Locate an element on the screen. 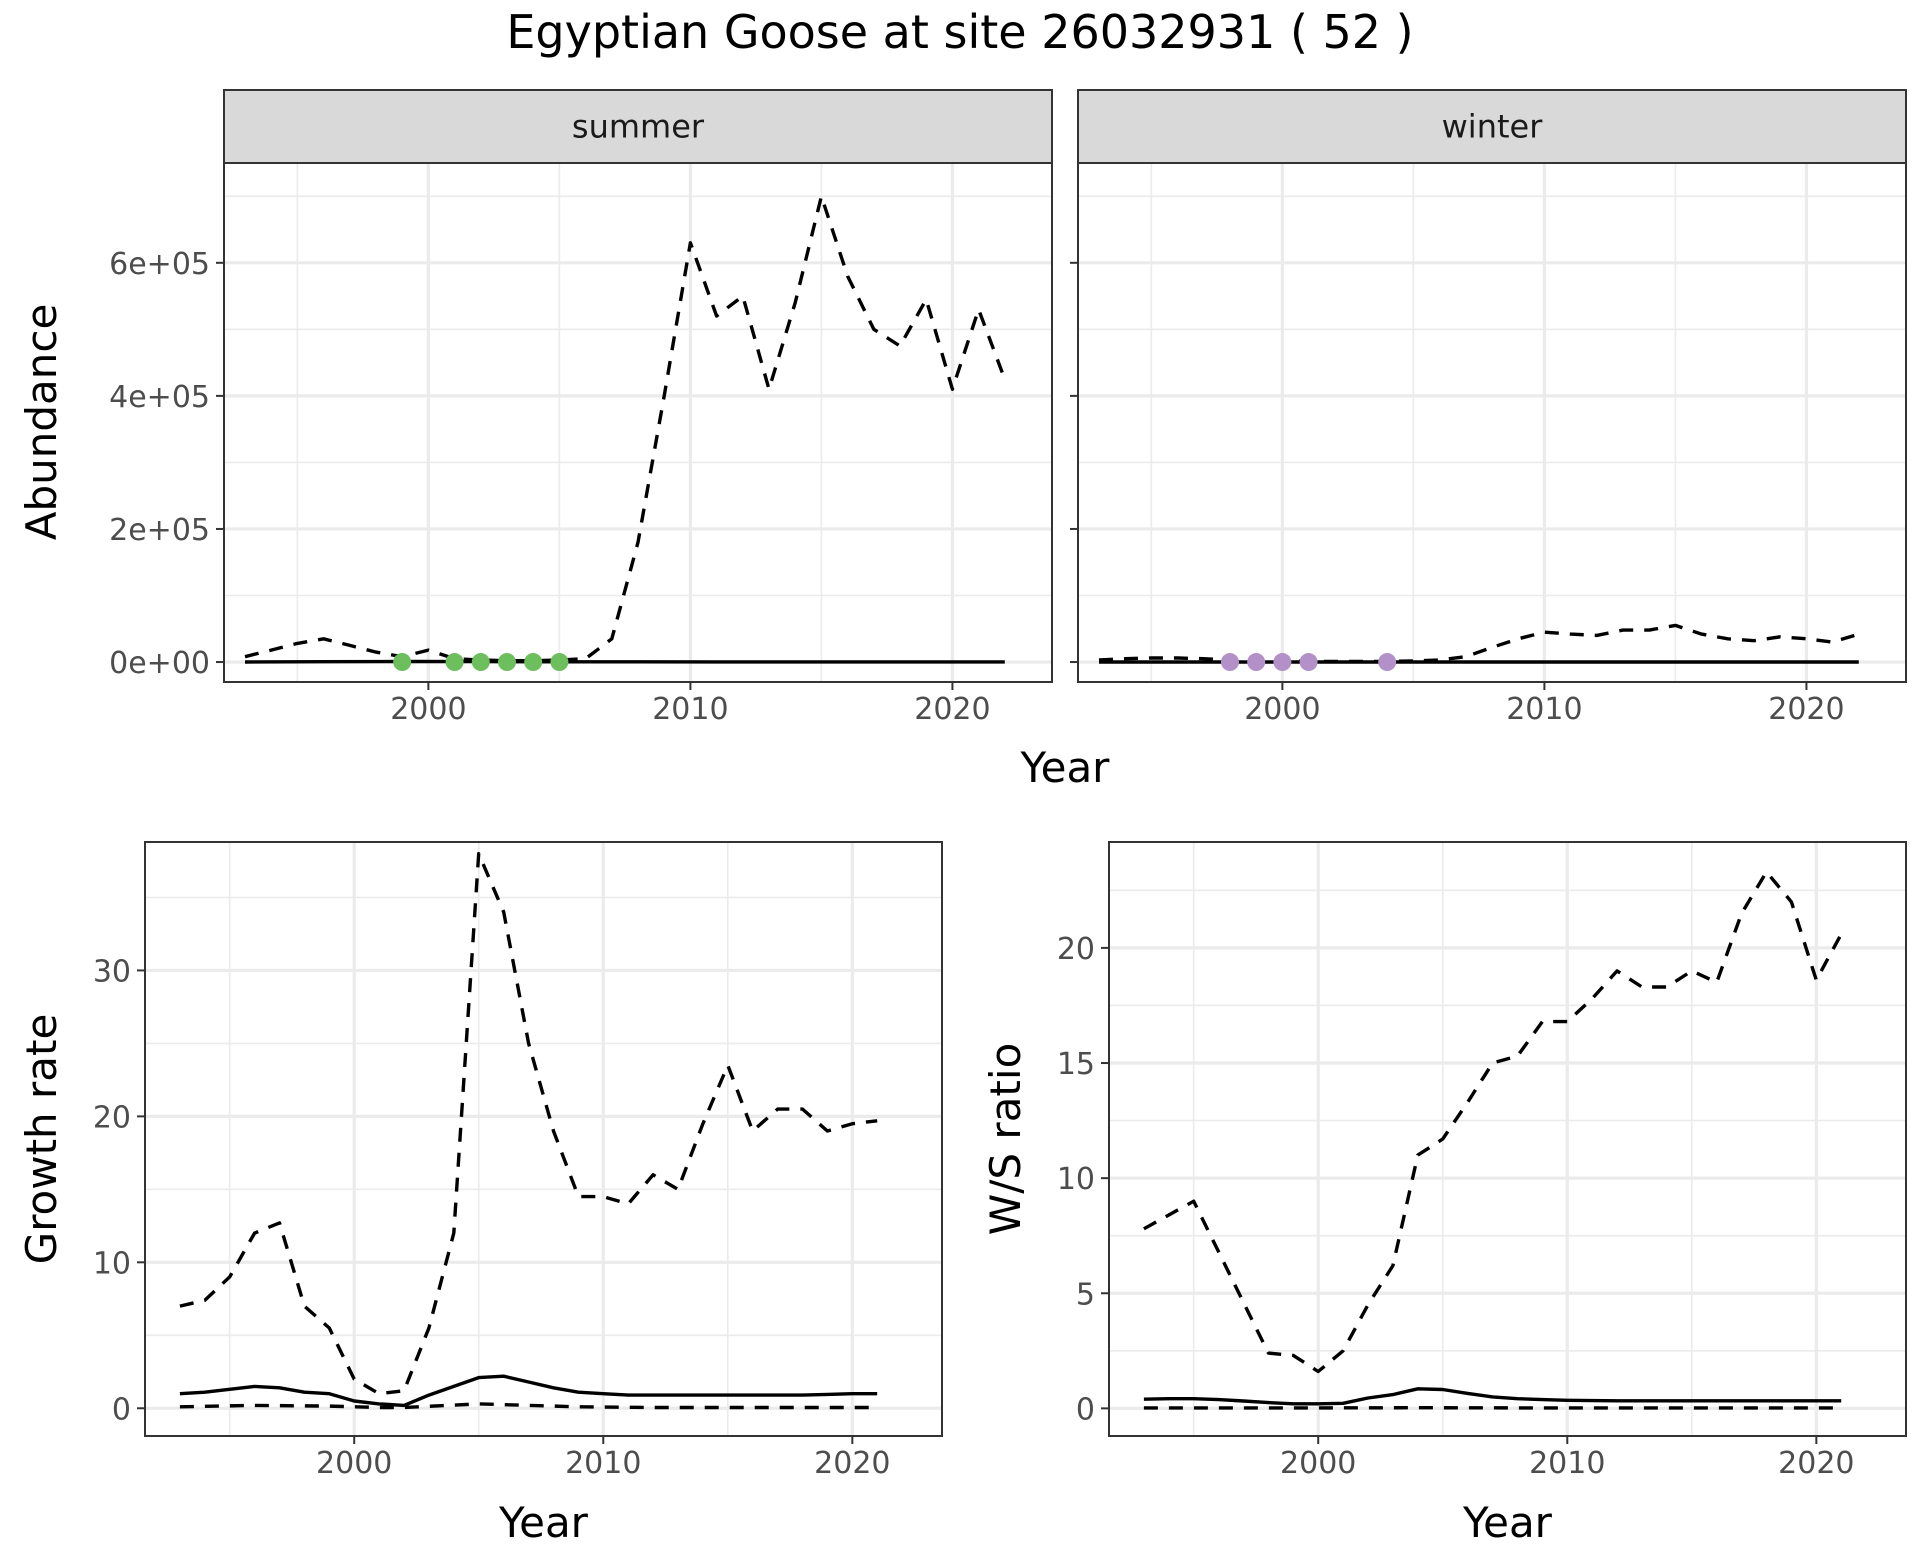 This screenshot has height=1560, width=1920. facet-strip-label: summer is located at coordinates (638, 127).